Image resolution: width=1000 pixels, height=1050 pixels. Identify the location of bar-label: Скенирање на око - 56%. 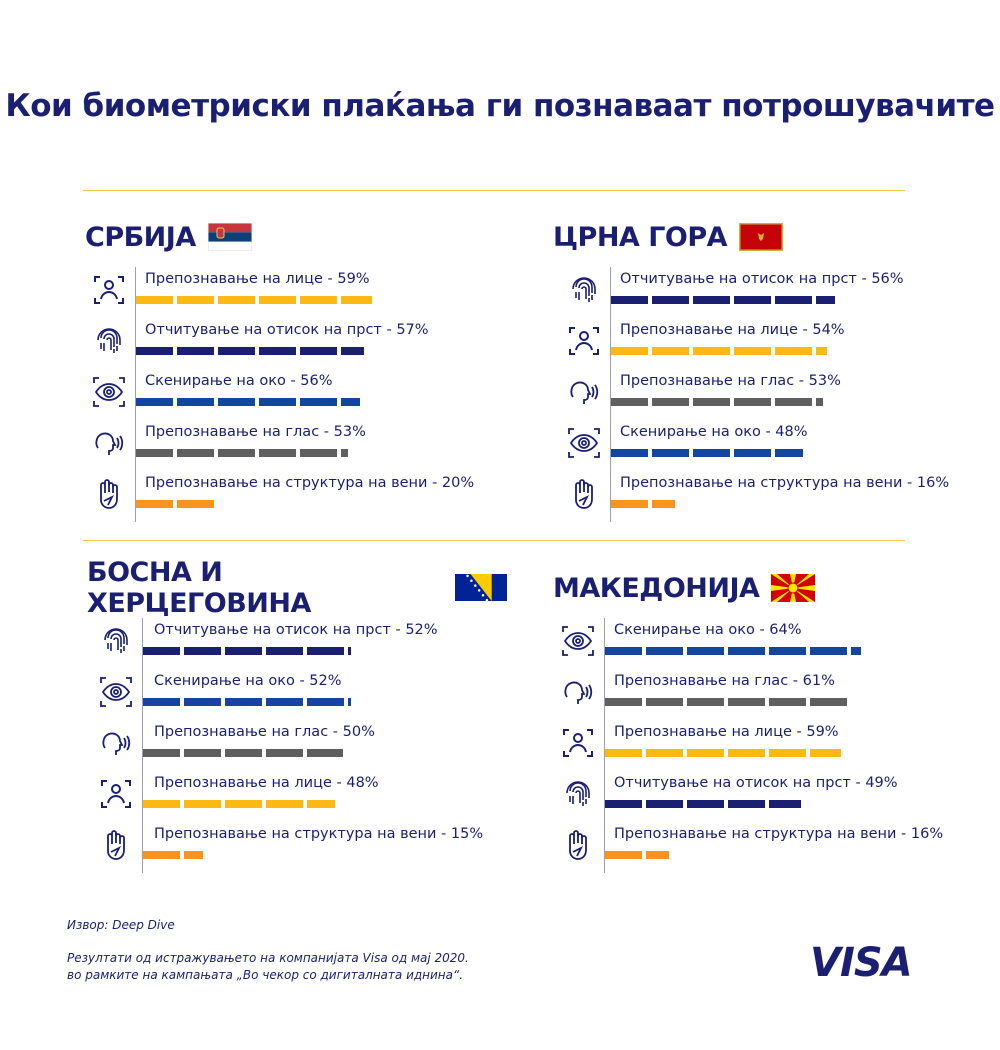
(239, 381).